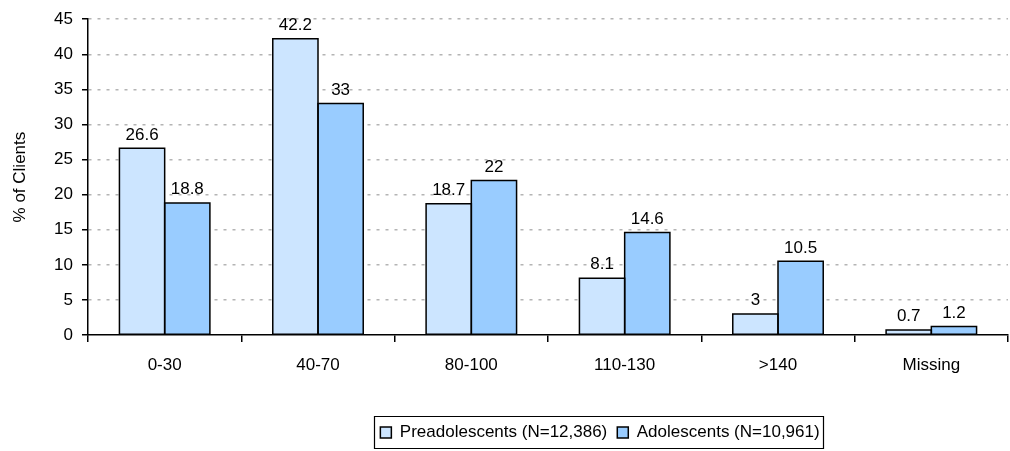 The height and width of the screenshot is (451, 1010). Describe the element at coordinates (778, 364) in the screenshot. I see `x-tick-label: >140` at that location.